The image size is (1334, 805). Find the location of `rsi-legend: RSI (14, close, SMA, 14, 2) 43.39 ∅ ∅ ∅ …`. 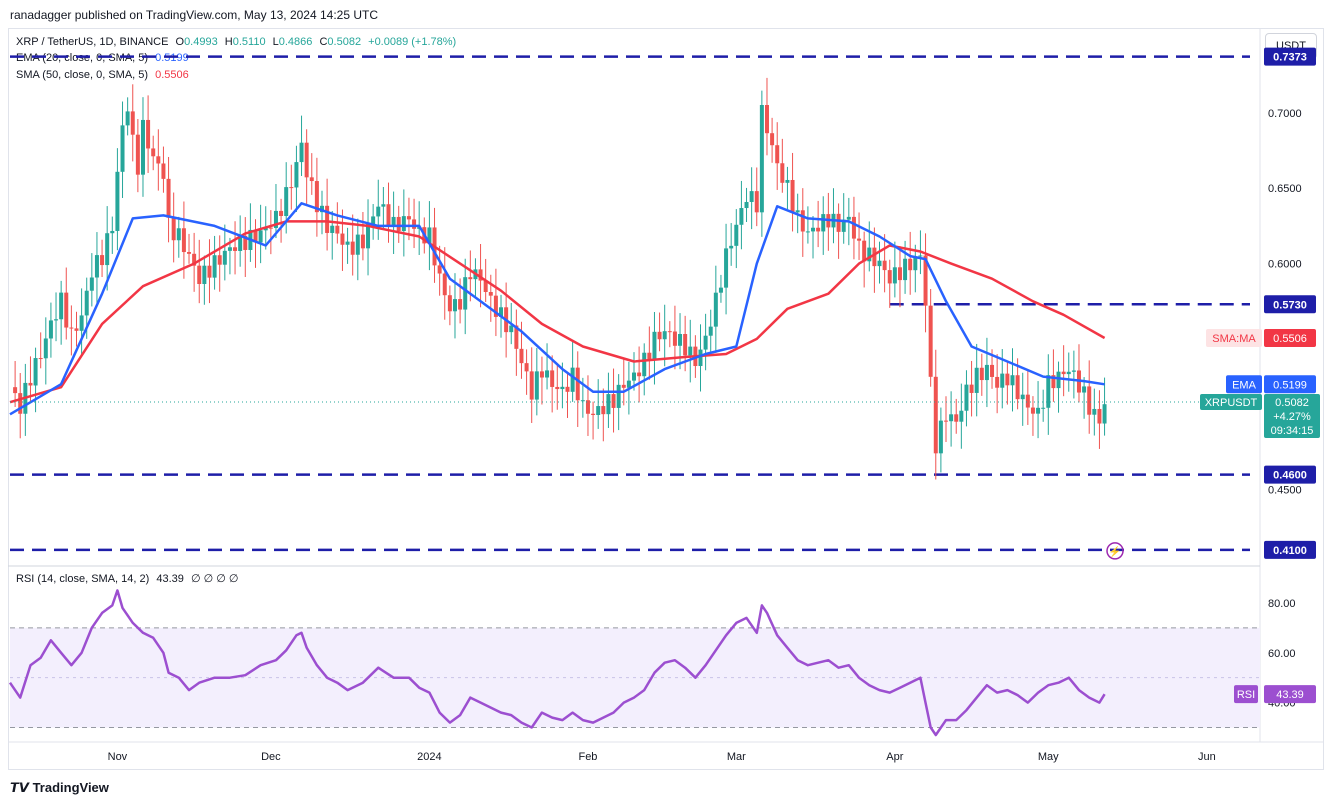

rsi-legend: RSI (14, close, SMA, 14, 2) 43.39 ∅ ∅ ∅ … is located at coordinates (127, 578).